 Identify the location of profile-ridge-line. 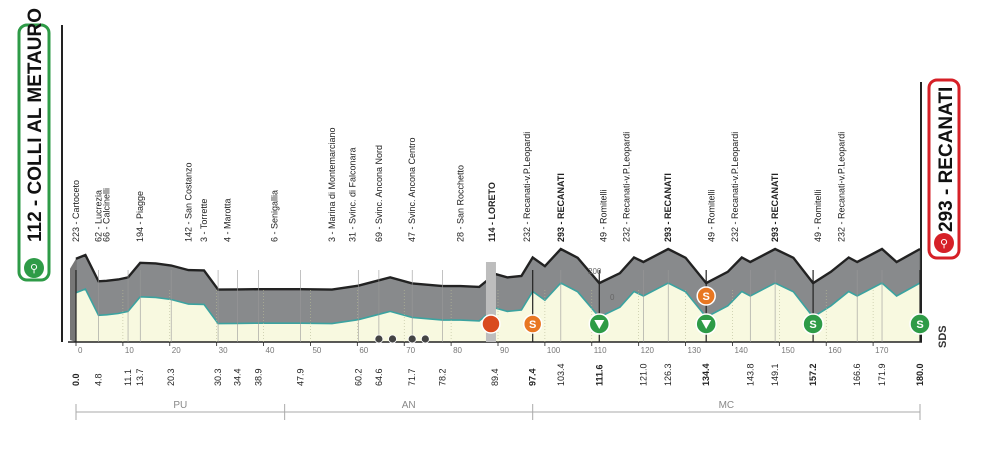
(498, 269).